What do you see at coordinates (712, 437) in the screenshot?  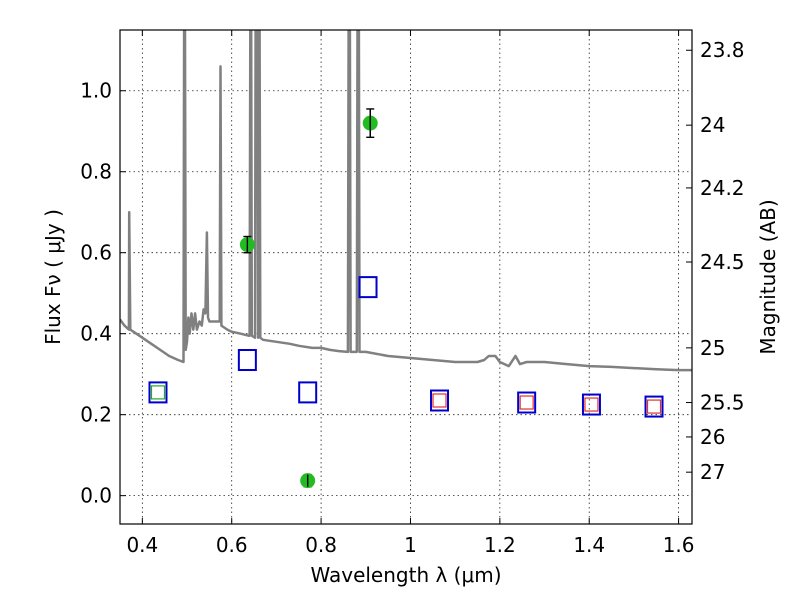 I see `y2-tick-label: 26` at bounding box center [712, 437].